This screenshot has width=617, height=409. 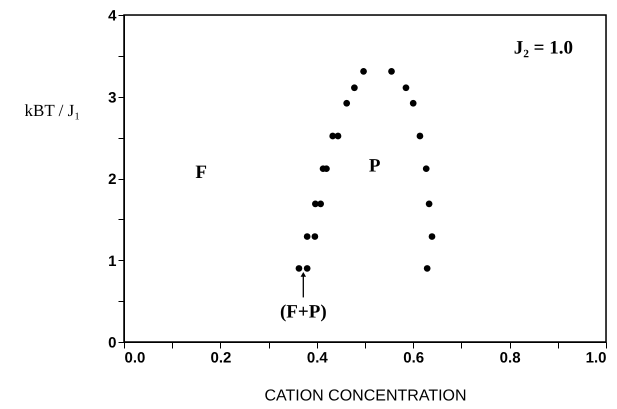 What do you see at coordinates (596, 358) in the screenshot?
I see `x-tick-label: 1.0` at bounding box center [596, 358].